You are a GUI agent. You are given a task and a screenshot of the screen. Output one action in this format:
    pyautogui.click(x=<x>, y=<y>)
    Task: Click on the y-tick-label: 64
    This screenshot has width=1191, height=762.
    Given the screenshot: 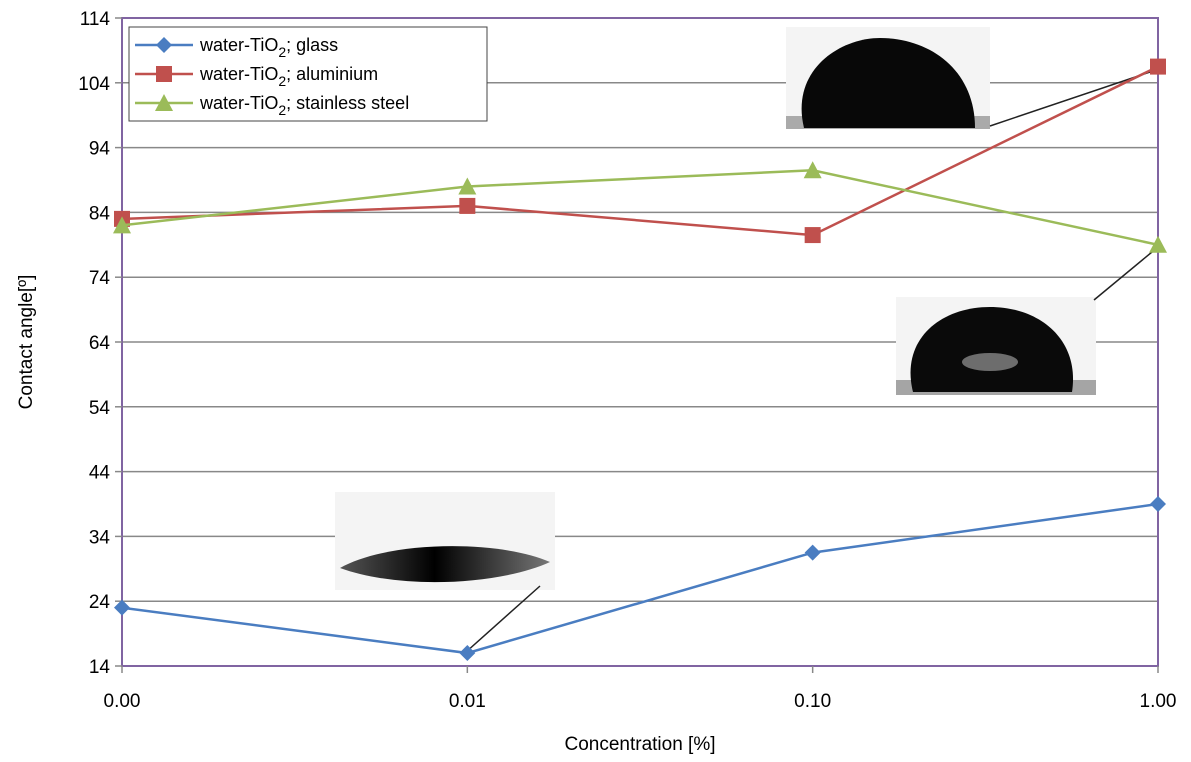 What is the action you would take?
    pyautogui.click(x=100, y=343)
    